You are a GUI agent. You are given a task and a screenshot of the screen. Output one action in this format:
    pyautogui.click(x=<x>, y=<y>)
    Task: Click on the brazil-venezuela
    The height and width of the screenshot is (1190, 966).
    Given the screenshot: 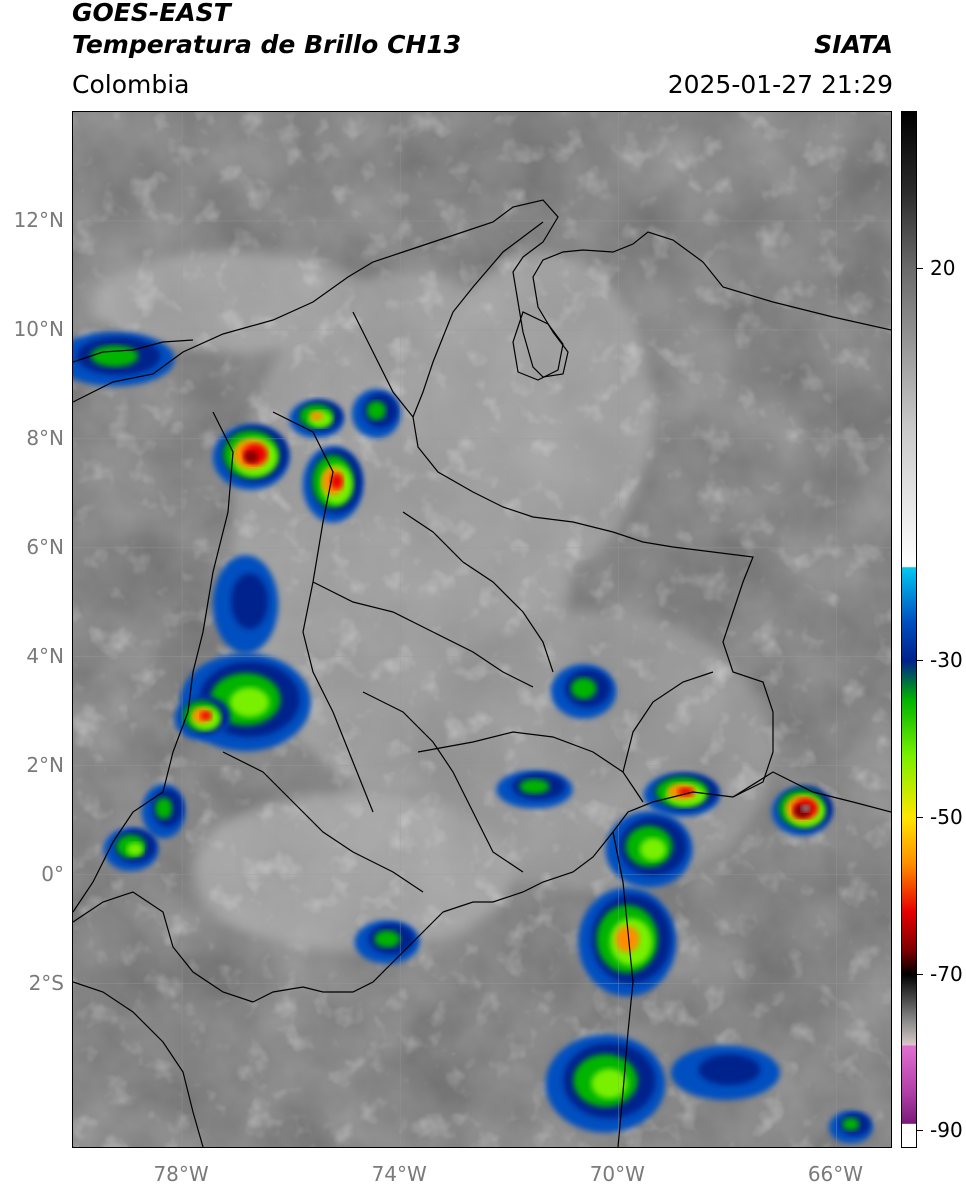 What is the action you would take?
    pyautogui.click(x=811, y=792)
    